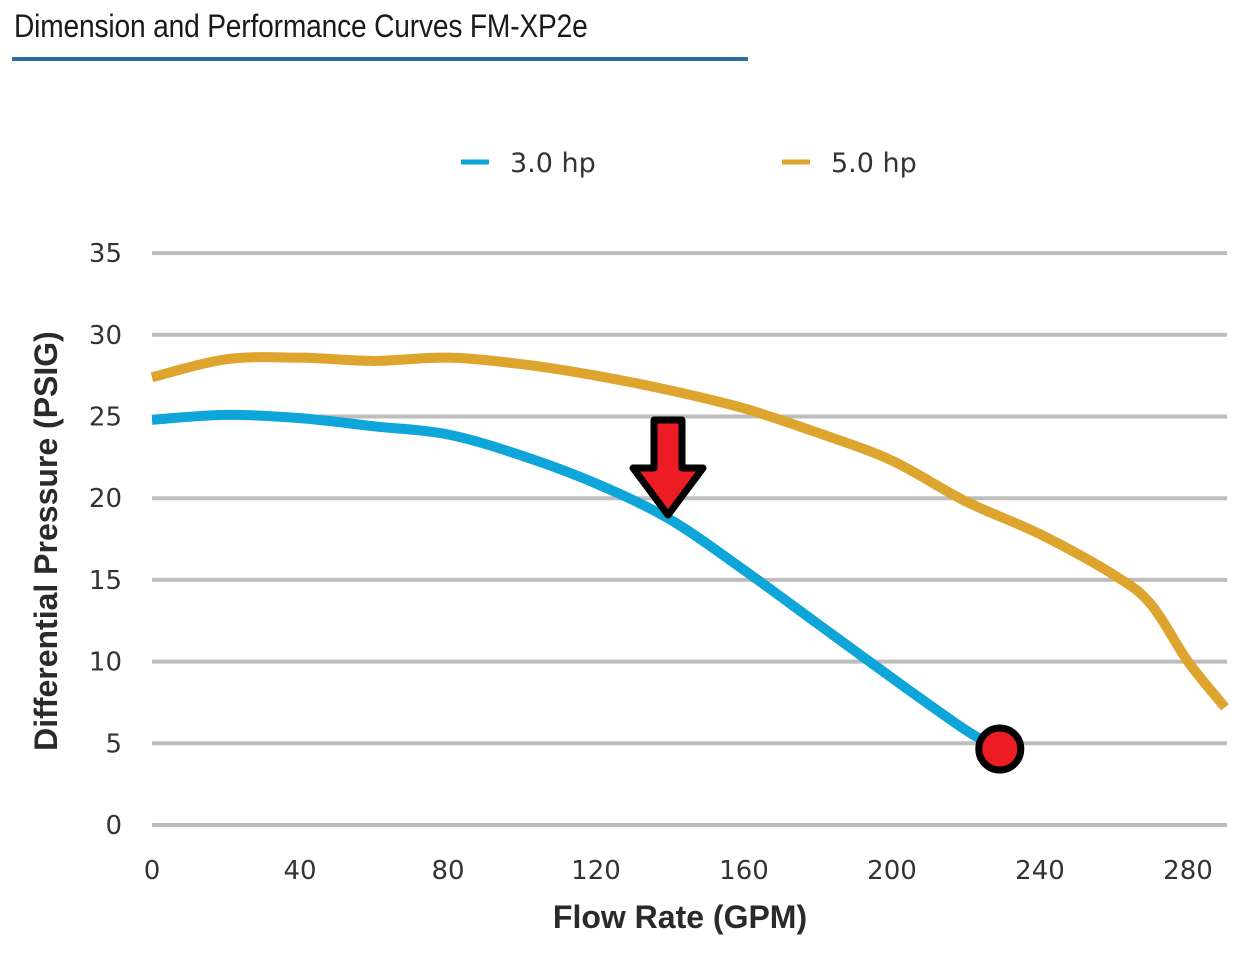  Describe the element at coordinates (553, 163) in the screenshot. I see `legend-label: 3.0 hp` at that location.